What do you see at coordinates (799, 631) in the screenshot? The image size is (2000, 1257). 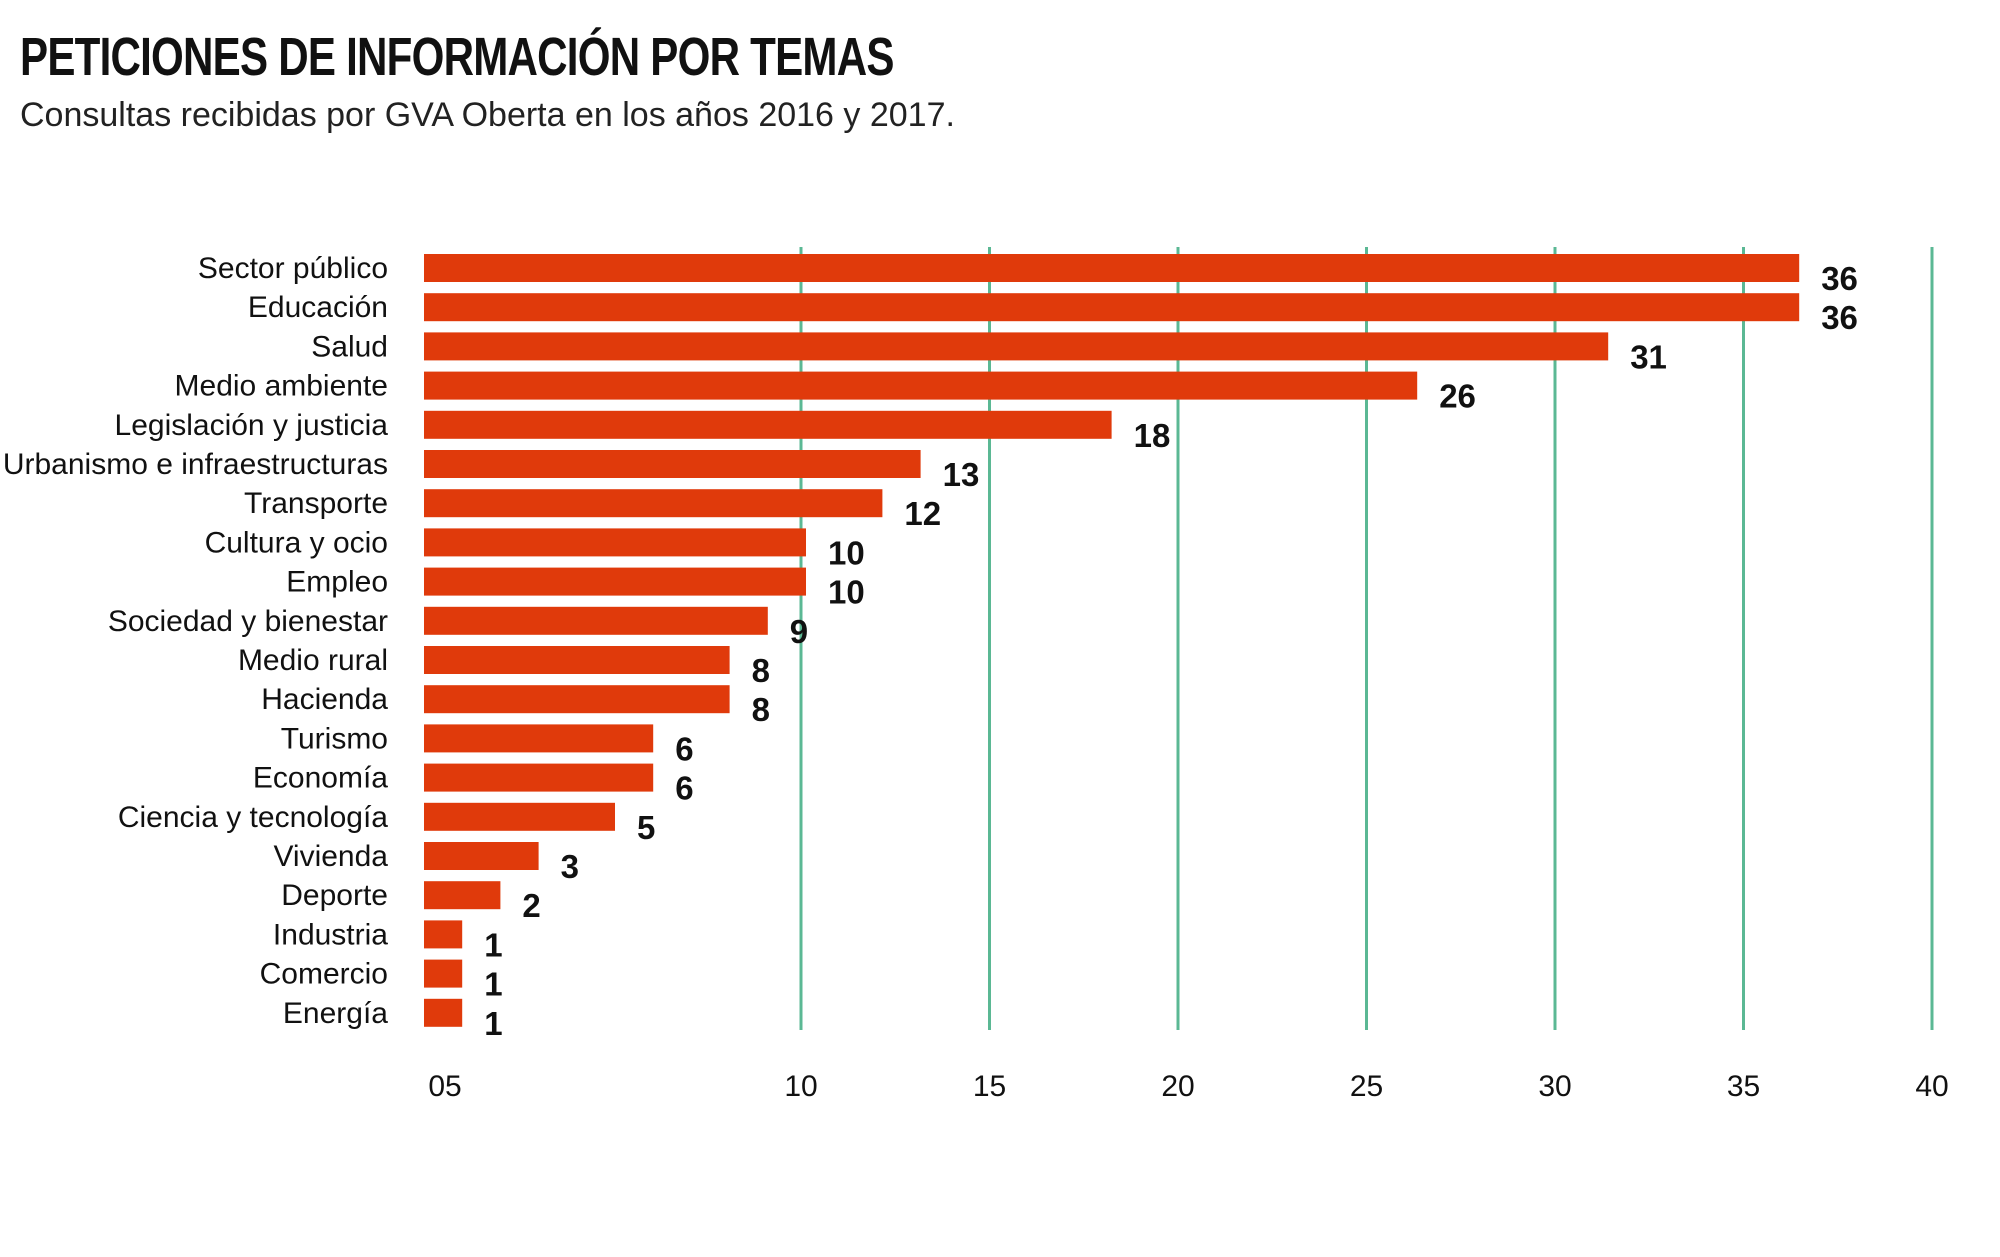 I see `value-label: 9` at bounding box center [799, 631].